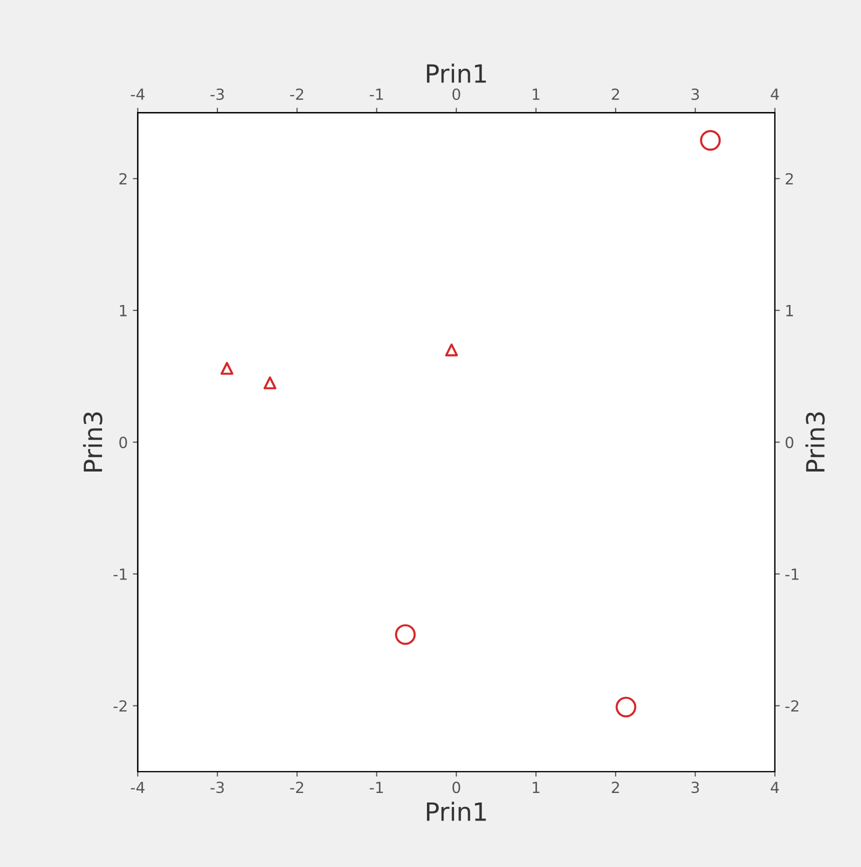 The image size is (861, 867). What do you see at coordinates (376, 787) in the screenshot?
I see `x-tick-label: -1` at bounding box center [376, 787].